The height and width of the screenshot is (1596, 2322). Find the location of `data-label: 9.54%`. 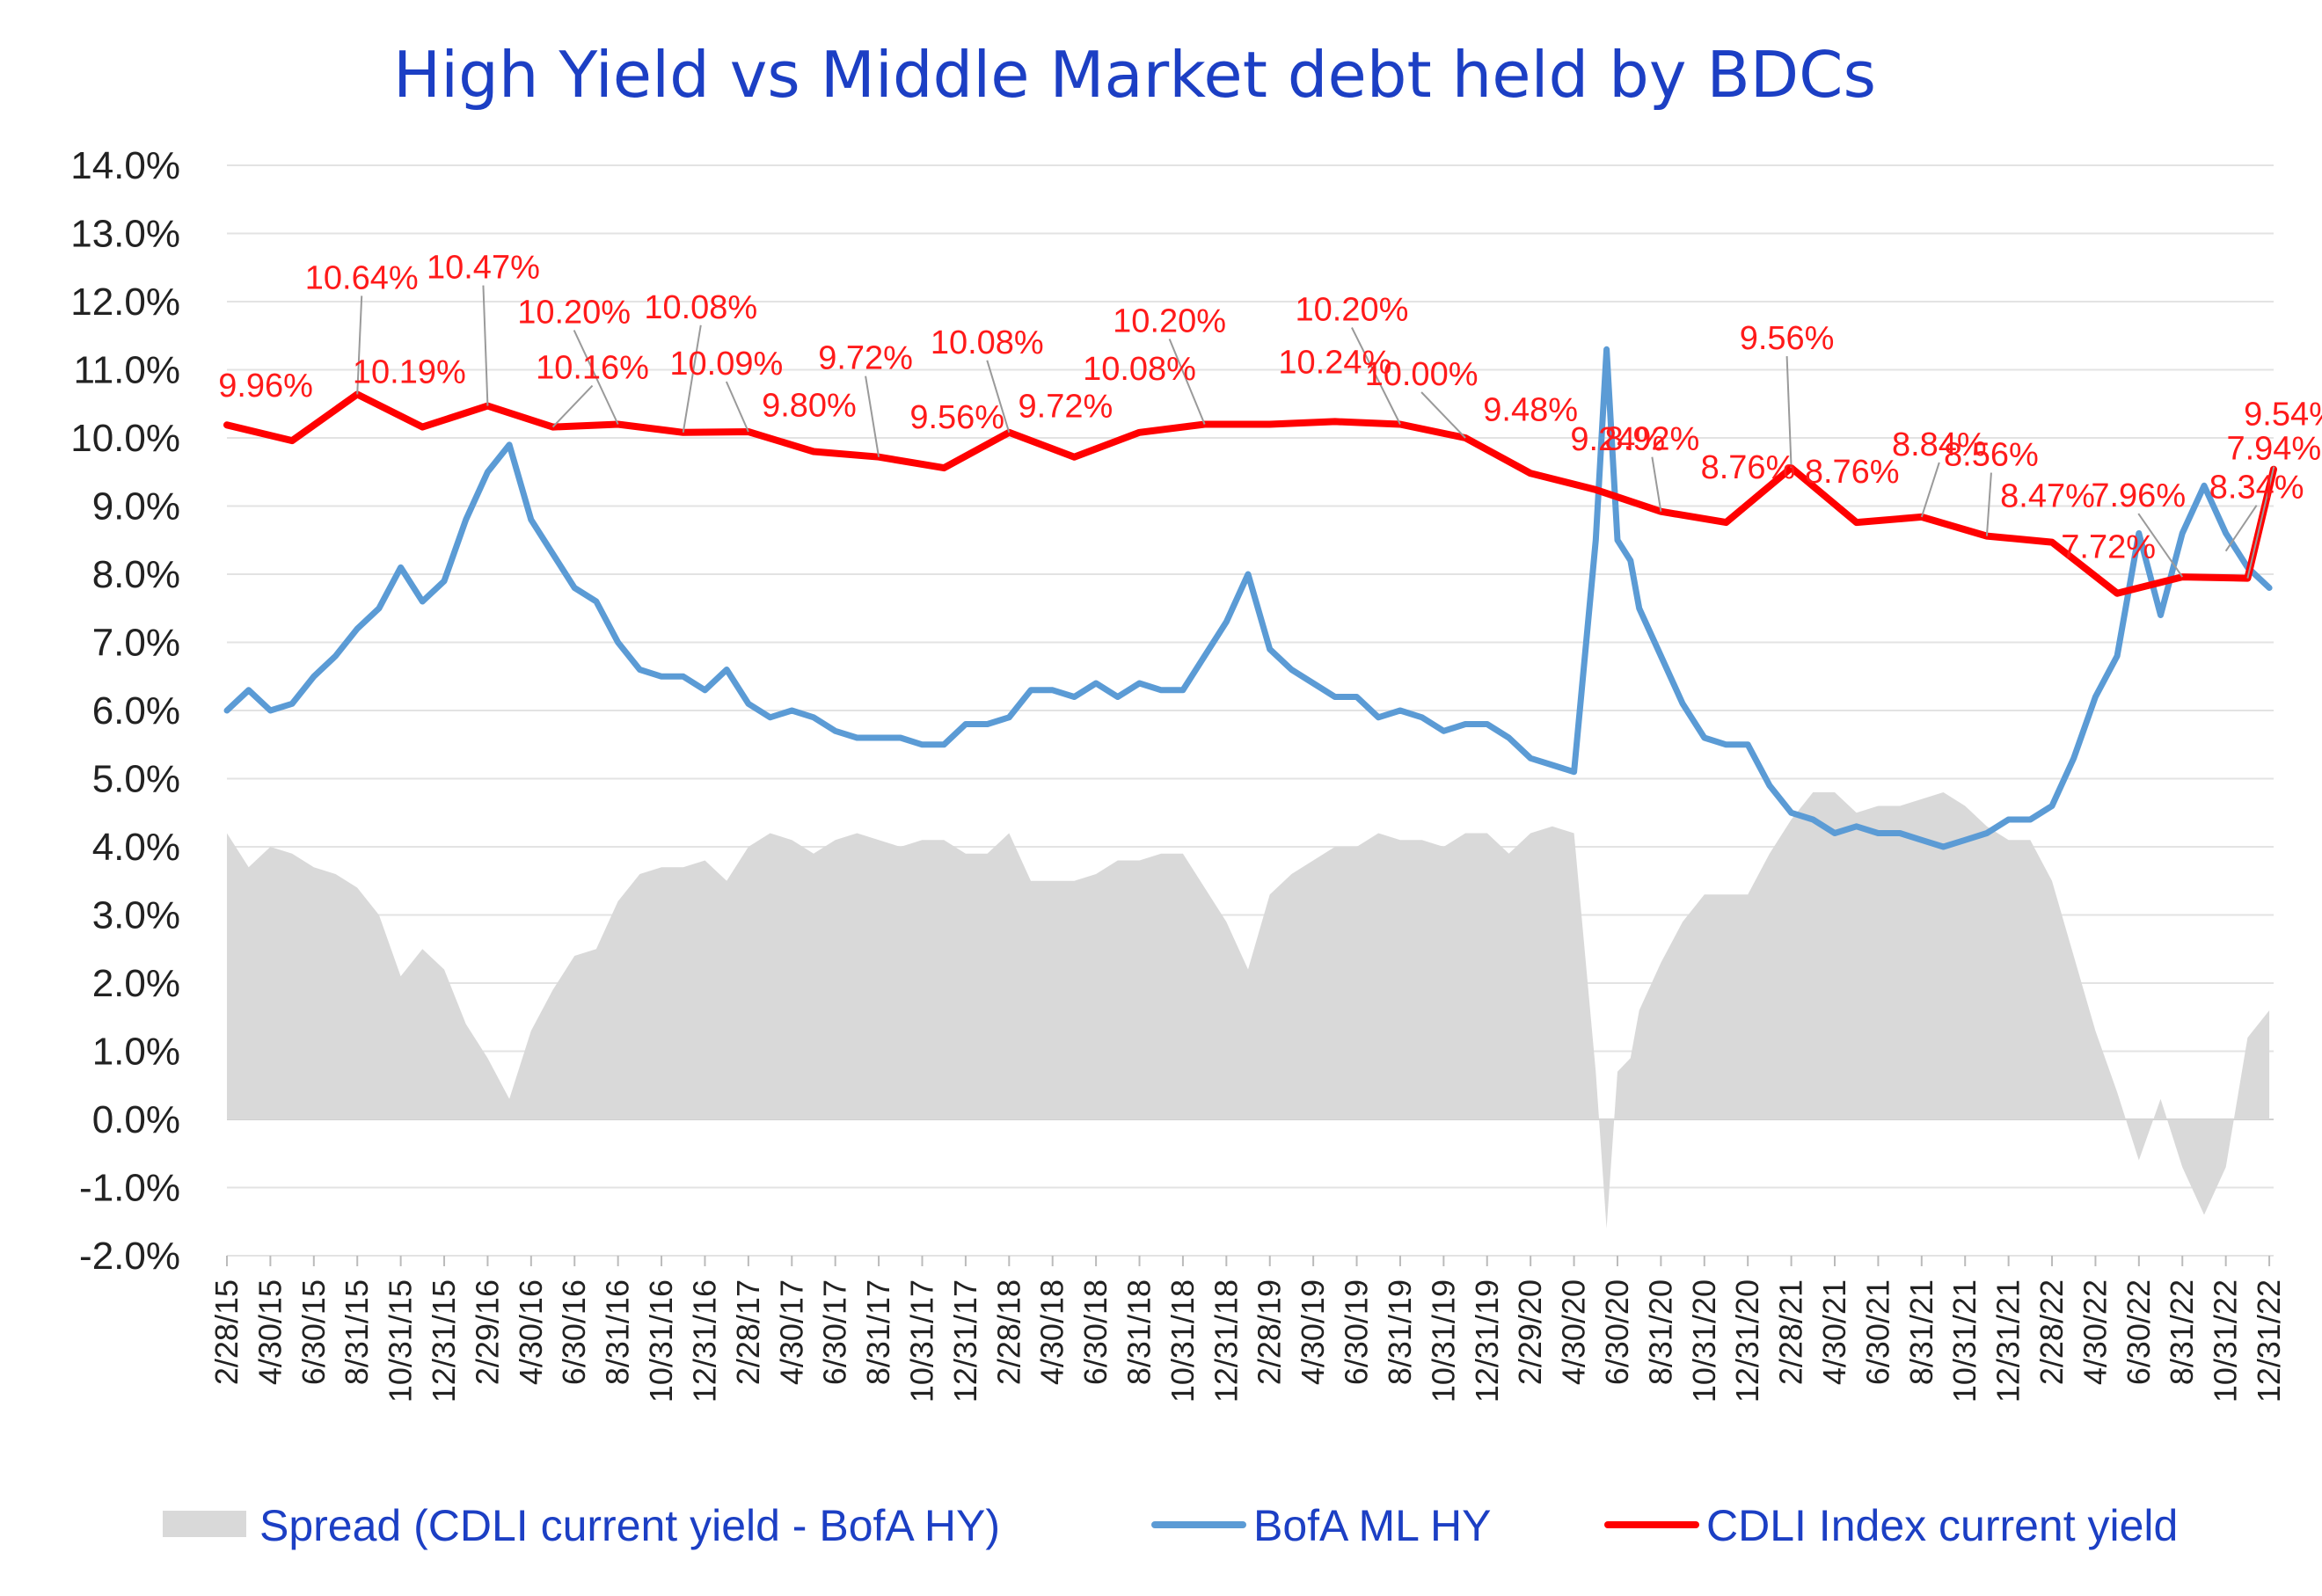

data-label: 9.54% is located at coordinates (2283, 415).